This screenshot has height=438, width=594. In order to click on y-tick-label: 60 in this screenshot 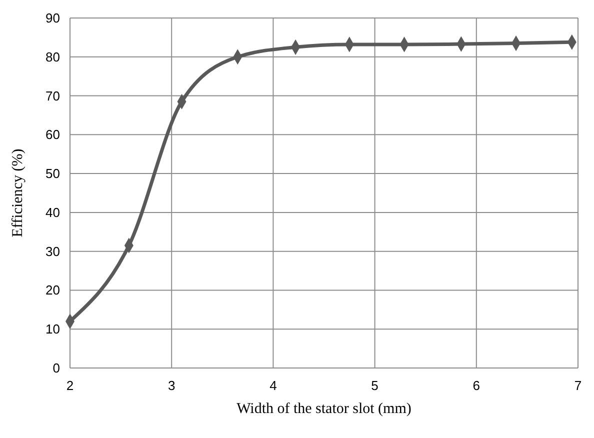, I will do `click(53, 134)`.